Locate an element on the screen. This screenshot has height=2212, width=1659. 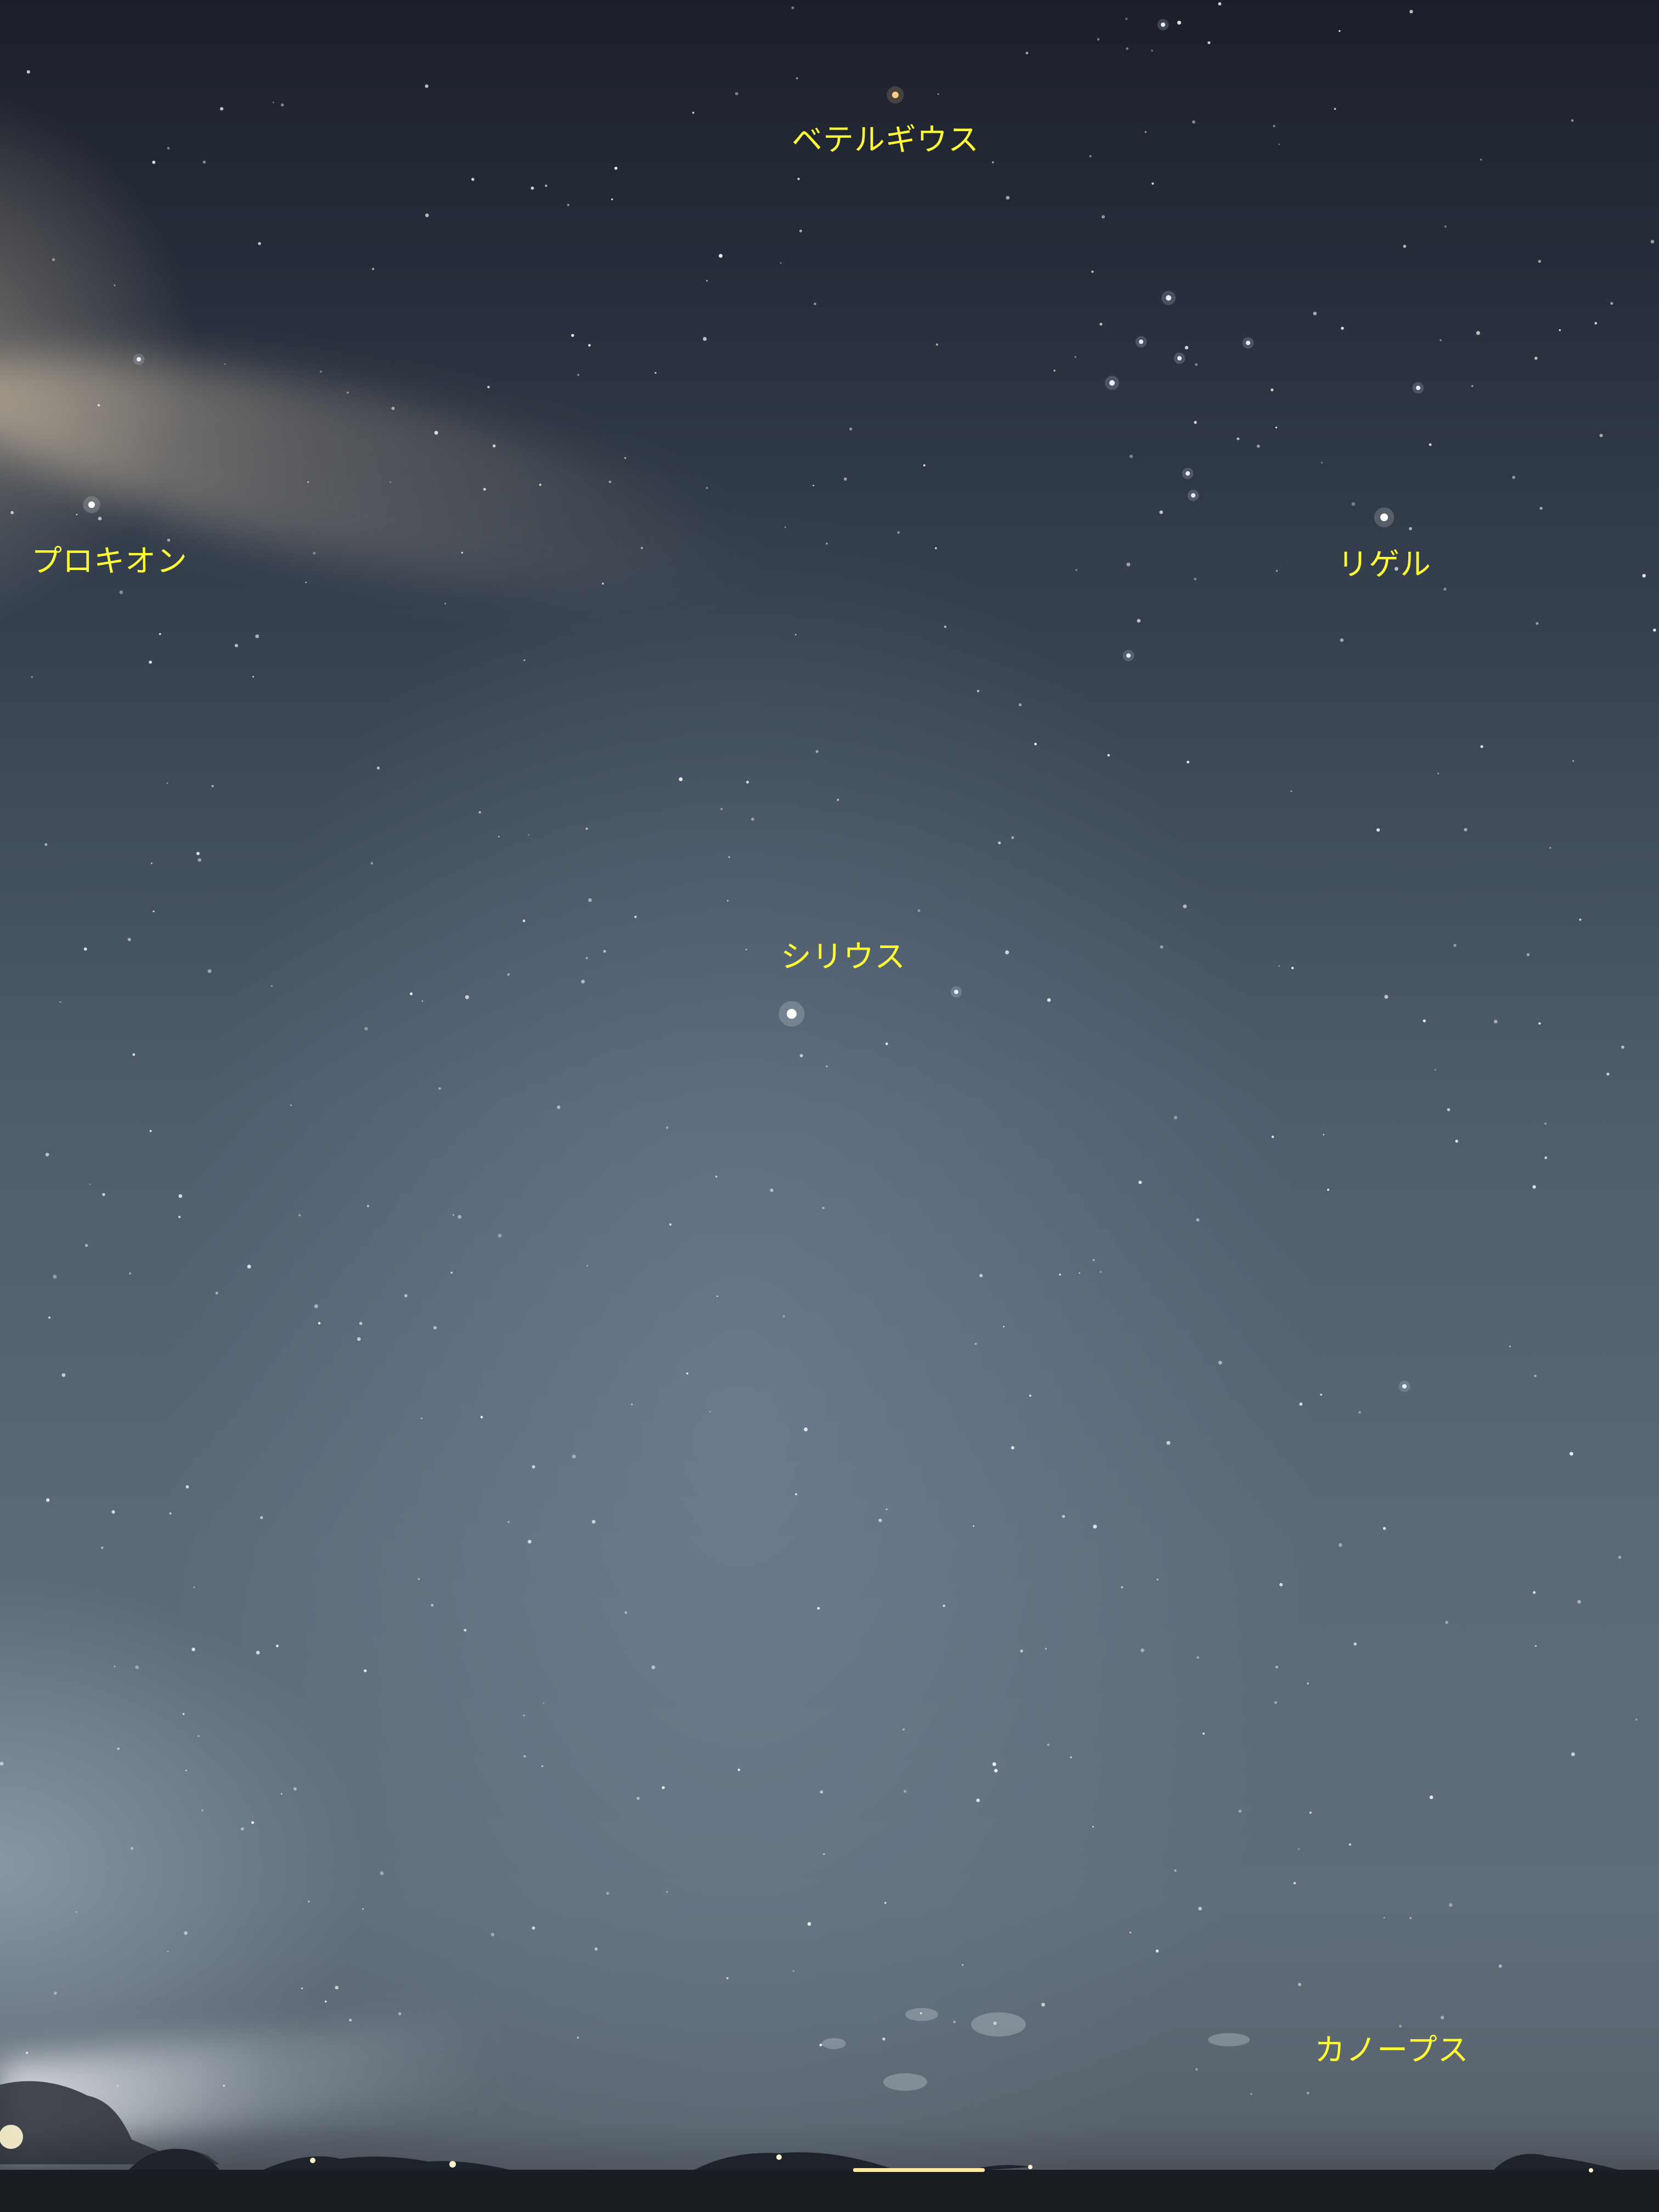
label-sirius: シリウス is located at coordinates (844, 957).